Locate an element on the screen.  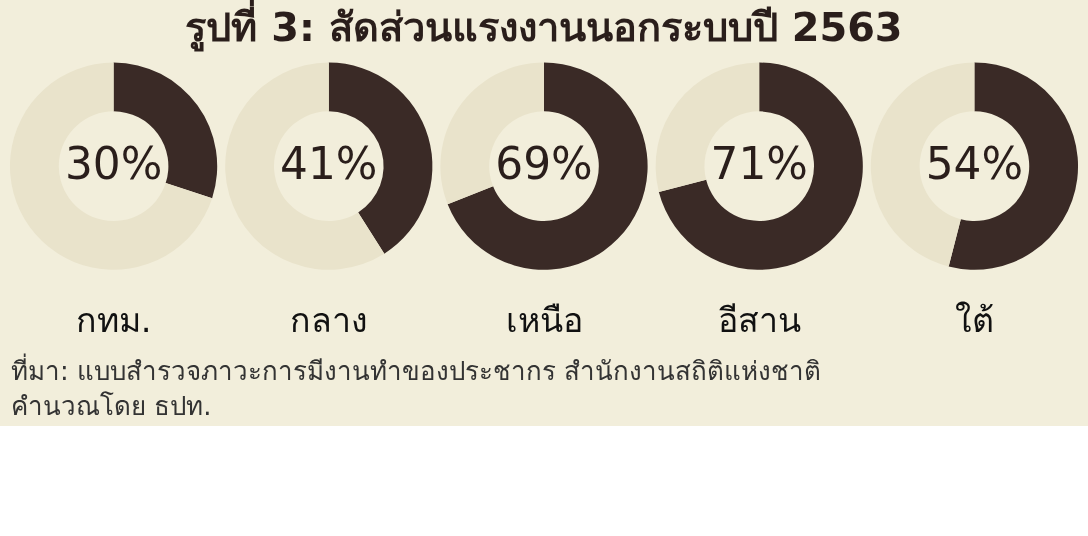
text: กลาง is located at coordinates (328, 320).